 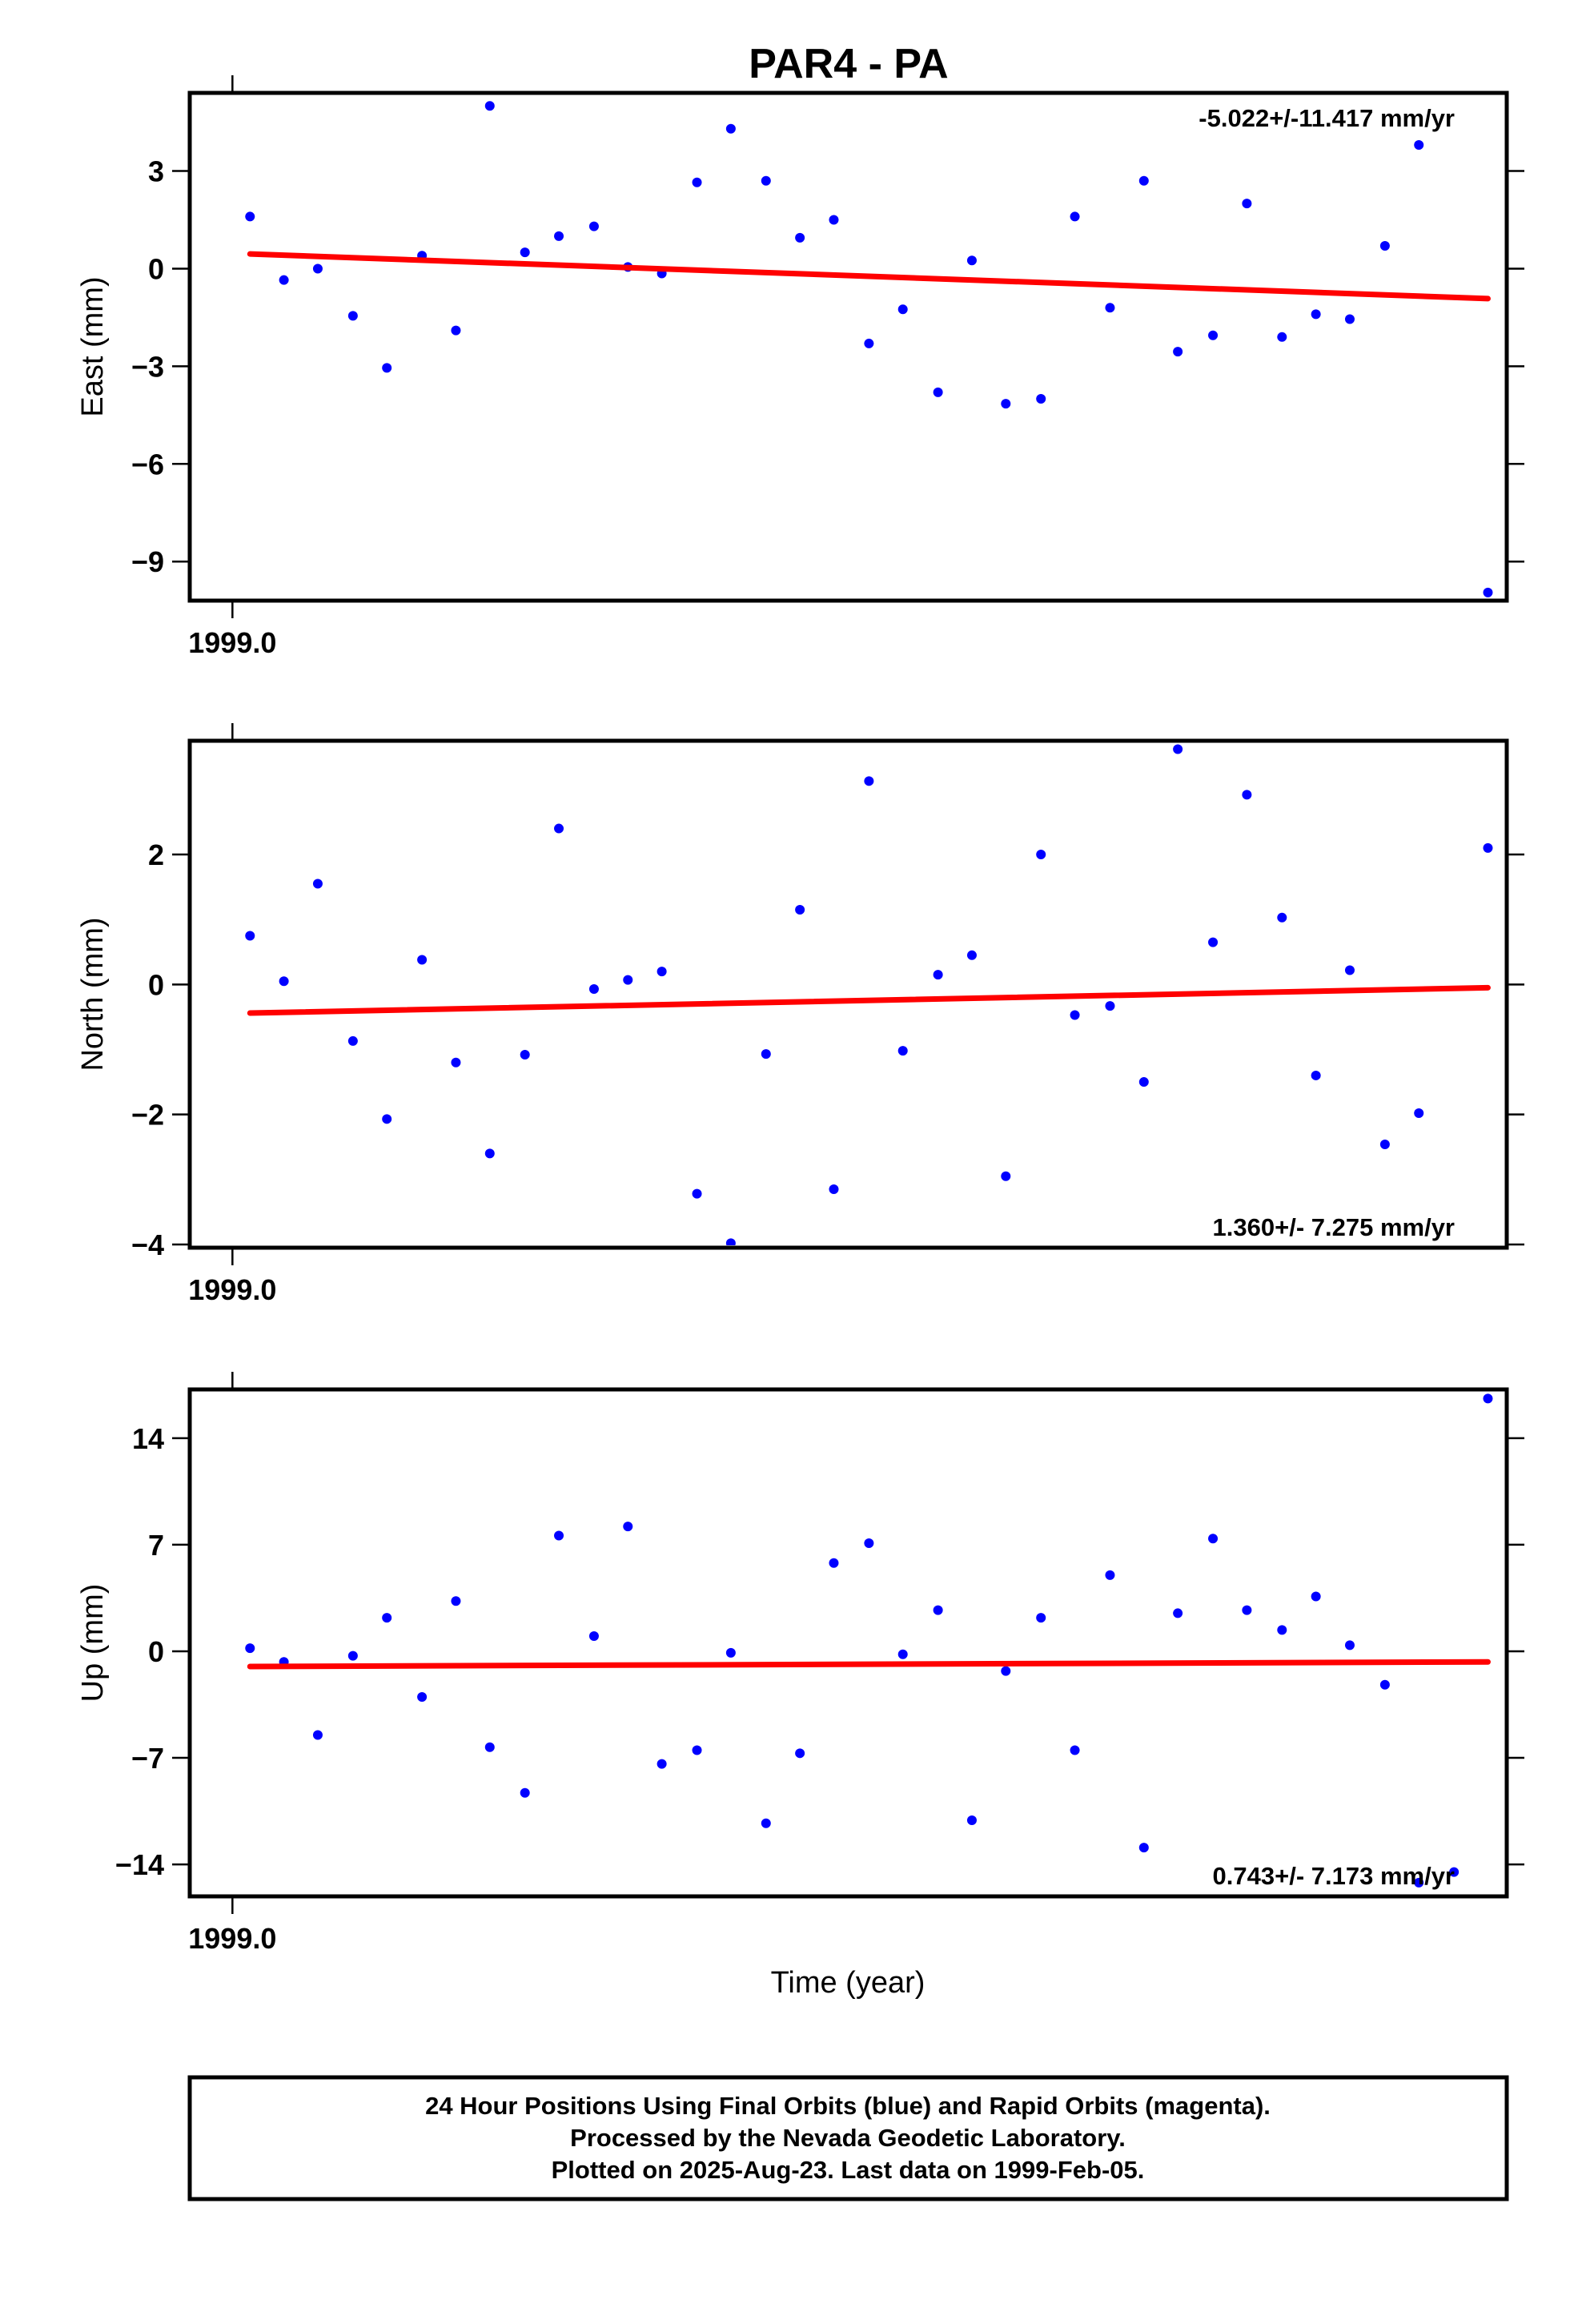 I want to click on y-tick-label: −4, so click(x=147, y=1244).